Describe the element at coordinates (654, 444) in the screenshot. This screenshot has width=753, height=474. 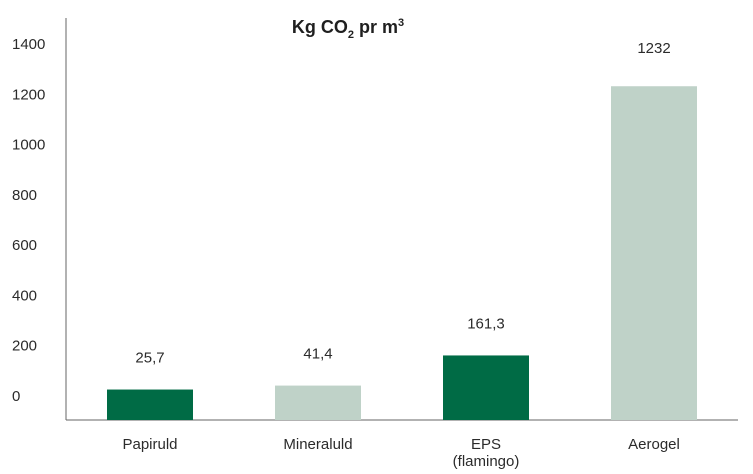
I see `category-label: Aerogel` at that location.